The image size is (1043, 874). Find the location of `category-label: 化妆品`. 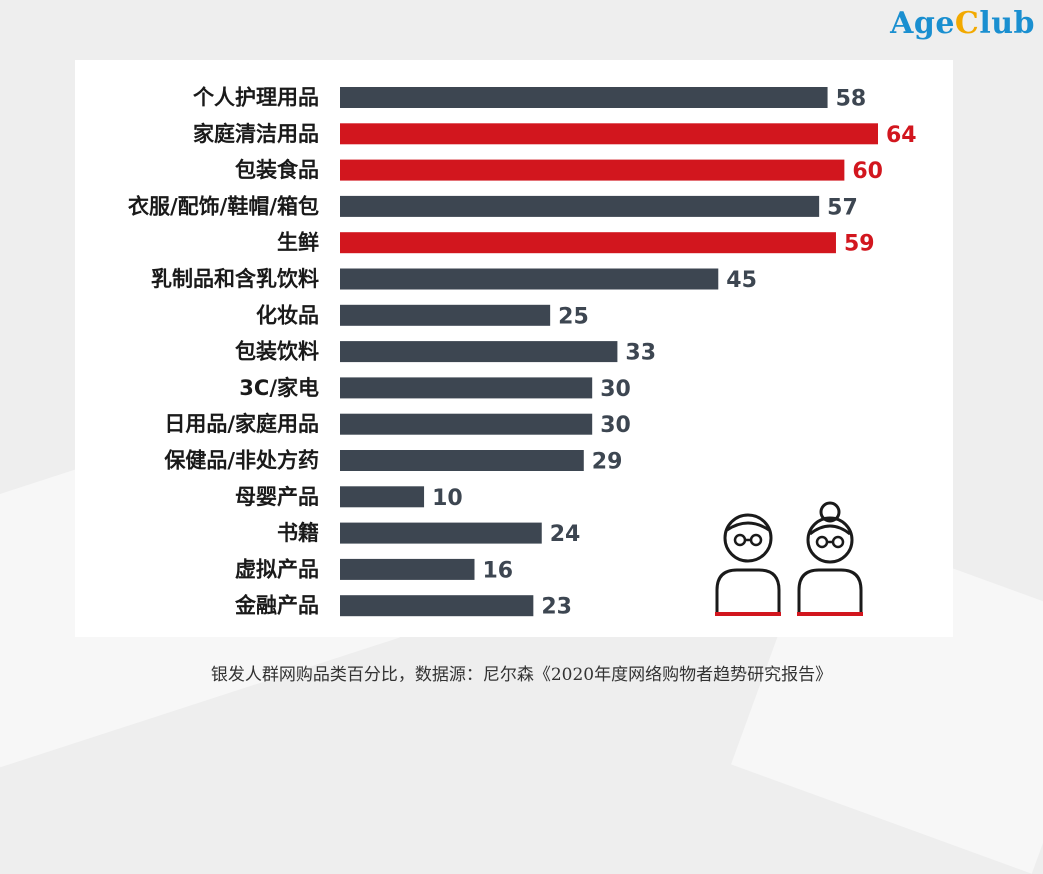

category-label: 化妆品 is located at coordinates (287, 315).